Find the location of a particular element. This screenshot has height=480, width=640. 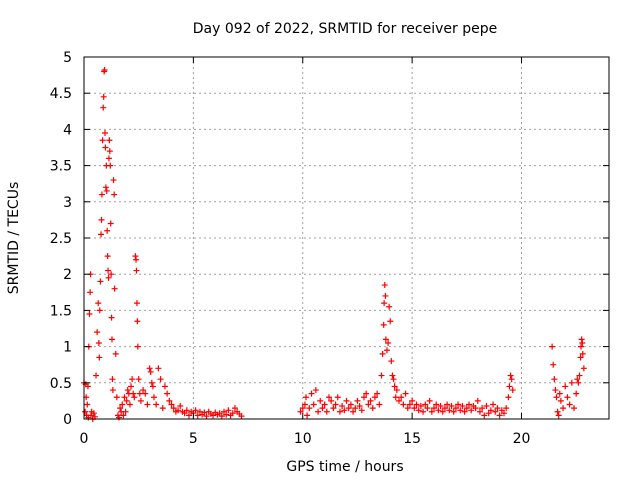

y-tick-label: 3 is located at coordinates (67, 203).